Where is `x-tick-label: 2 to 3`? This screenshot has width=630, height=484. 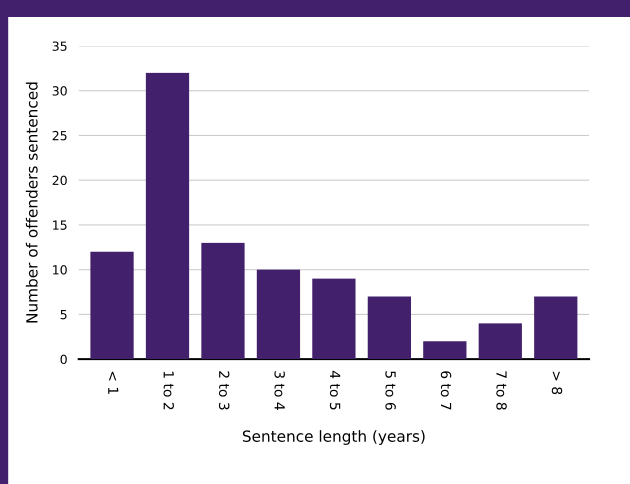
x-tick-label: 2 to 3 is located at coordinates (224, 390).